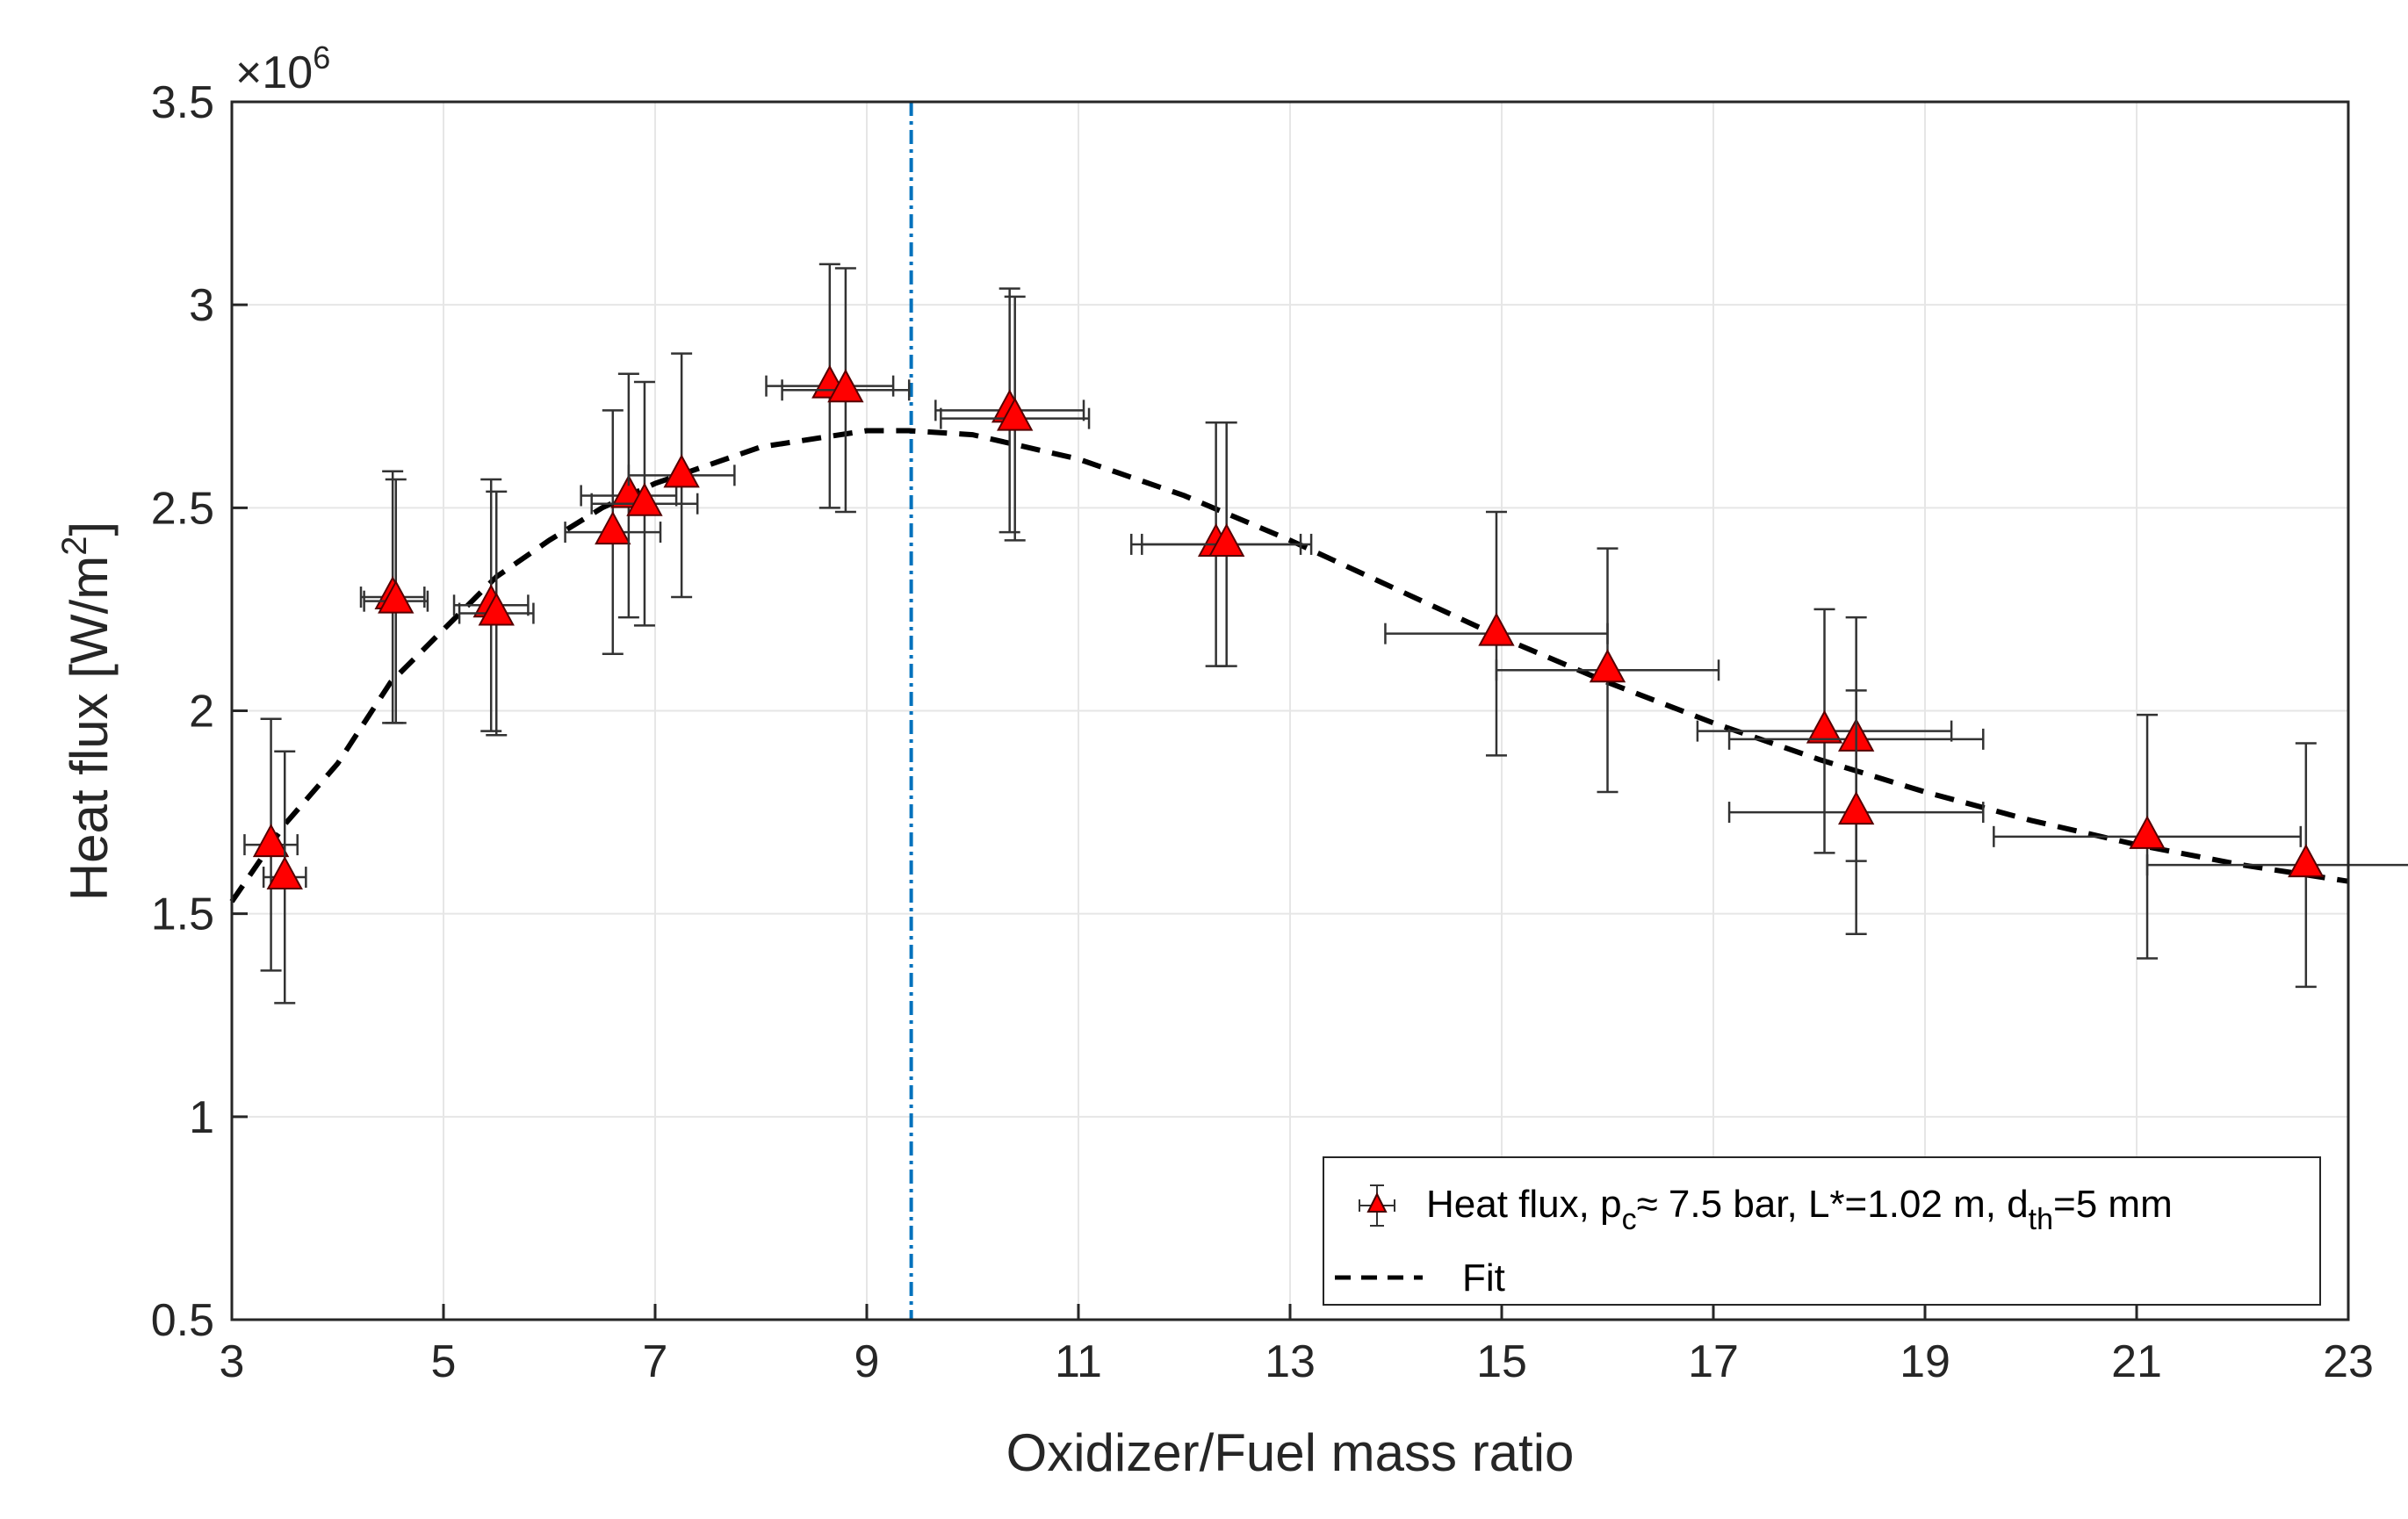 The image size is (2408, 1519). What do you see at coordinates (1377, 1205) in the screenshot?
I see `legend-marker-heat-flux` at bounding box center [1377, 1205].